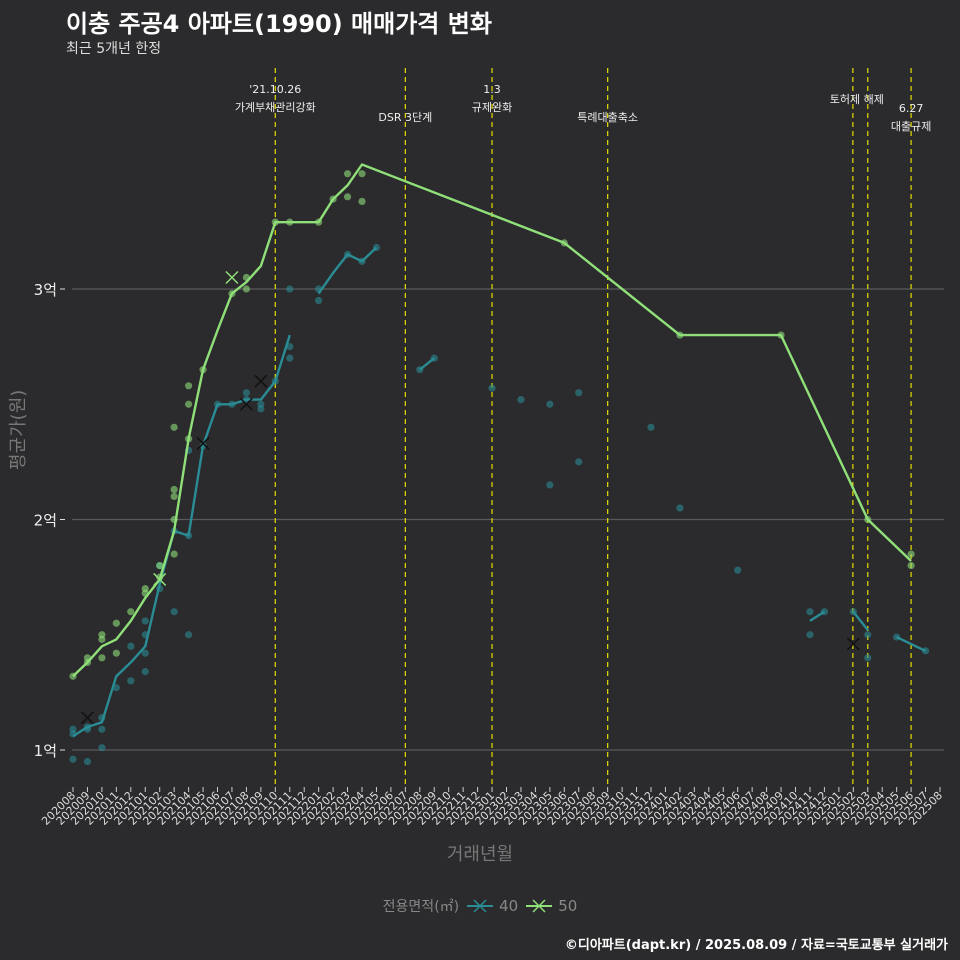 The width and height of the screenshot is (960, 960). Describe the element at coordinates (911, 108) in the screenshot. I see `policy-annotation: 6.27` at that location.